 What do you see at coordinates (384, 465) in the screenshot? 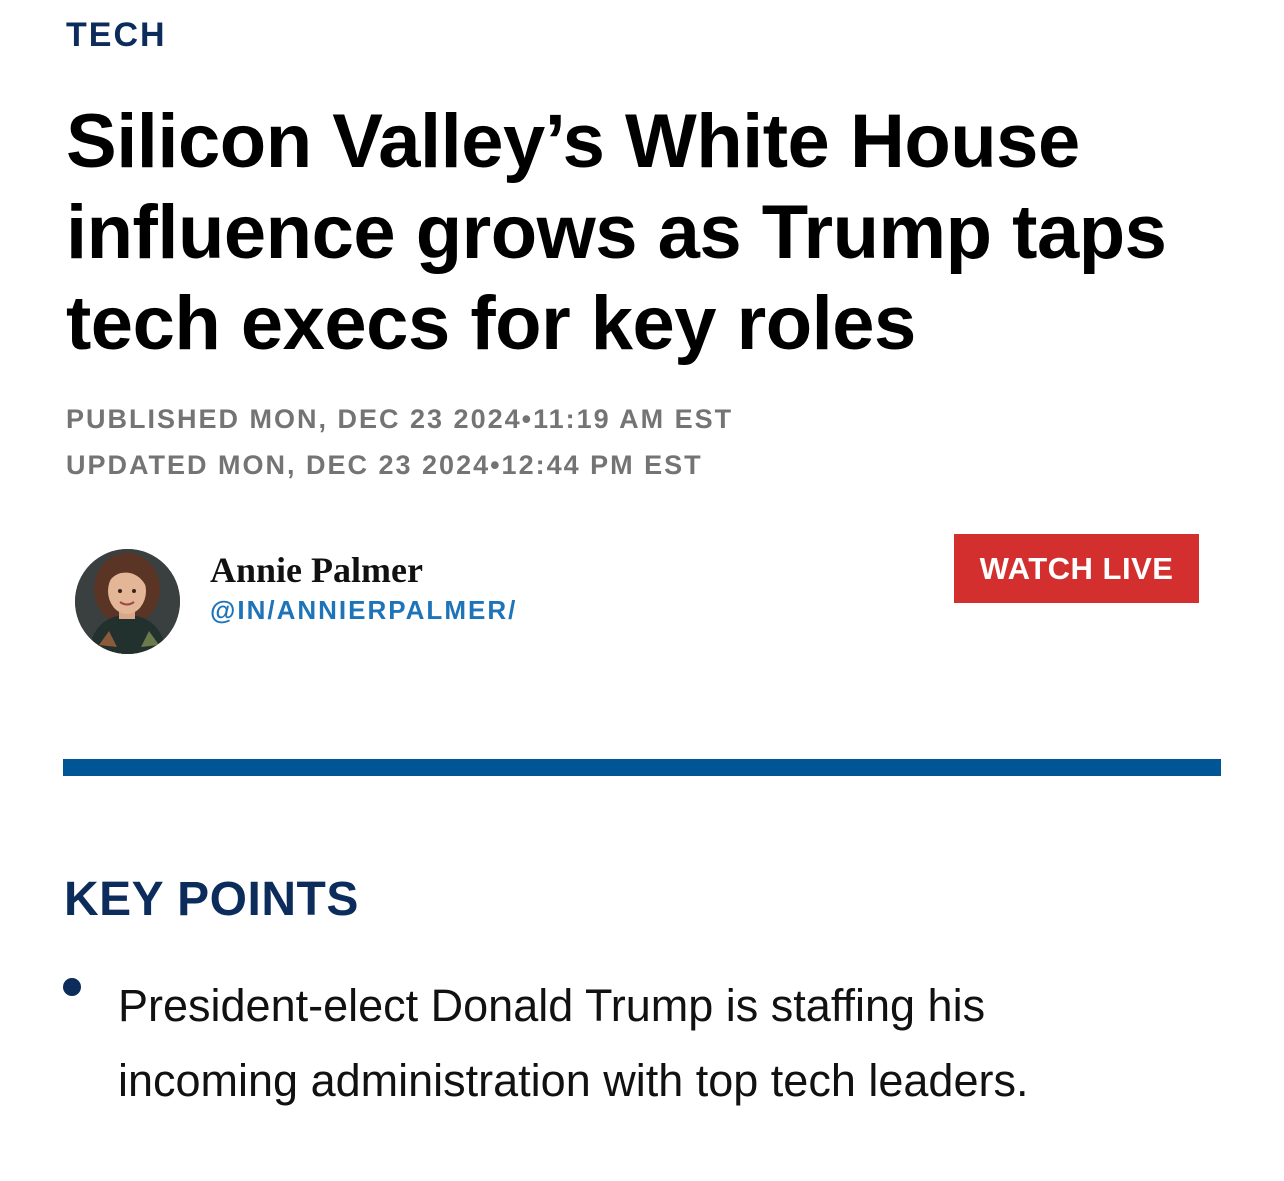
I see `updated-time: UPDATED MON, DEC 23 2024•12:44 PM EST` at bounding box center [384, 465].